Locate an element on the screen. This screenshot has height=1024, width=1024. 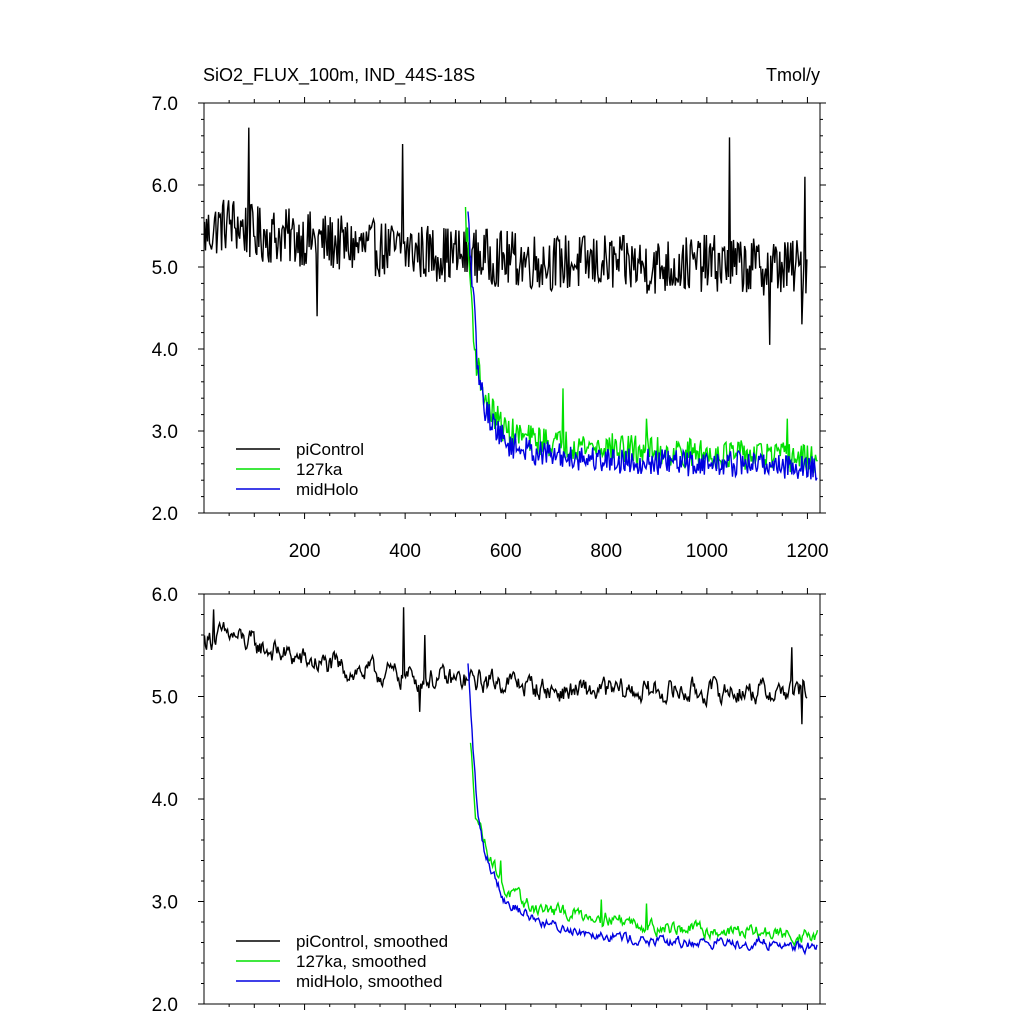
series-line-midholo-smoothed is located at coordinates (642, 809).